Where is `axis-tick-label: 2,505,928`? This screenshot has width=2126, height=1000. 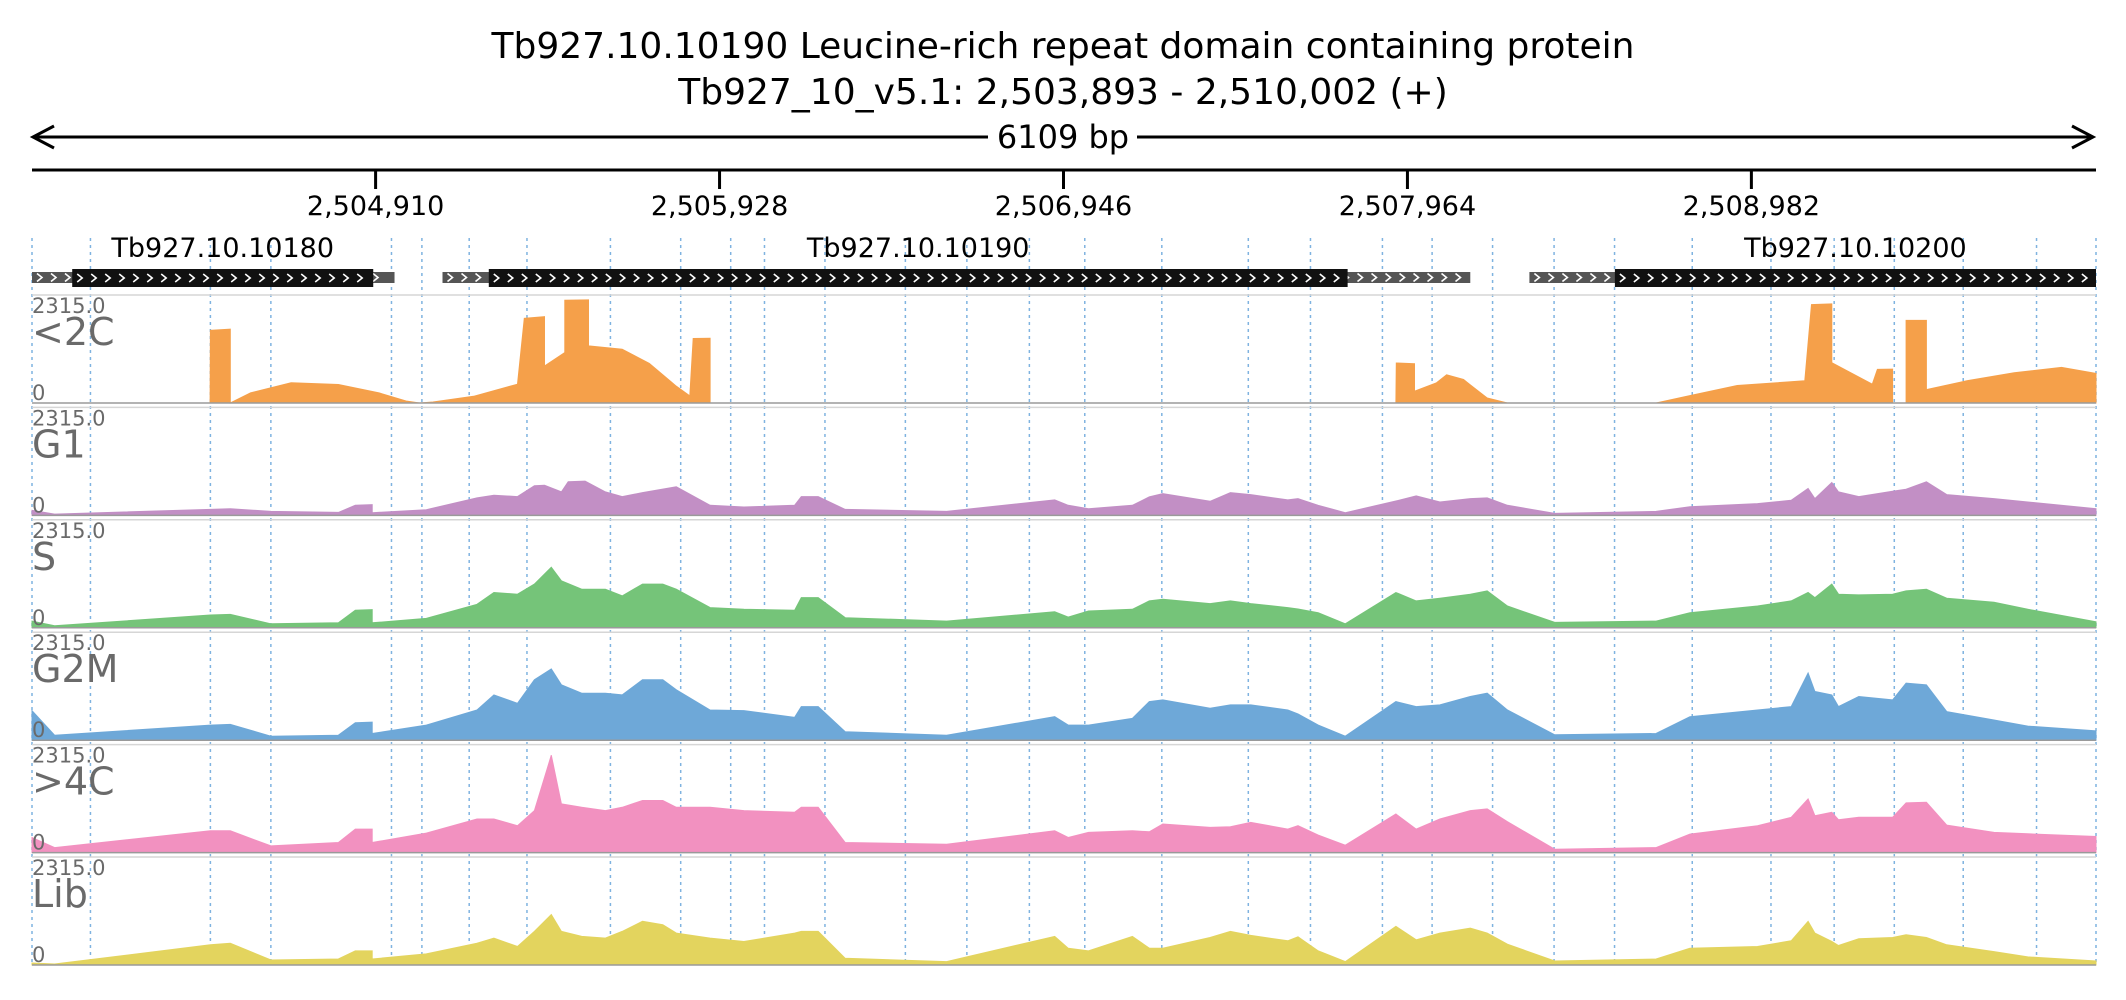
axis-tick-label: 2,505,928 is located at coordinates (719, 206).